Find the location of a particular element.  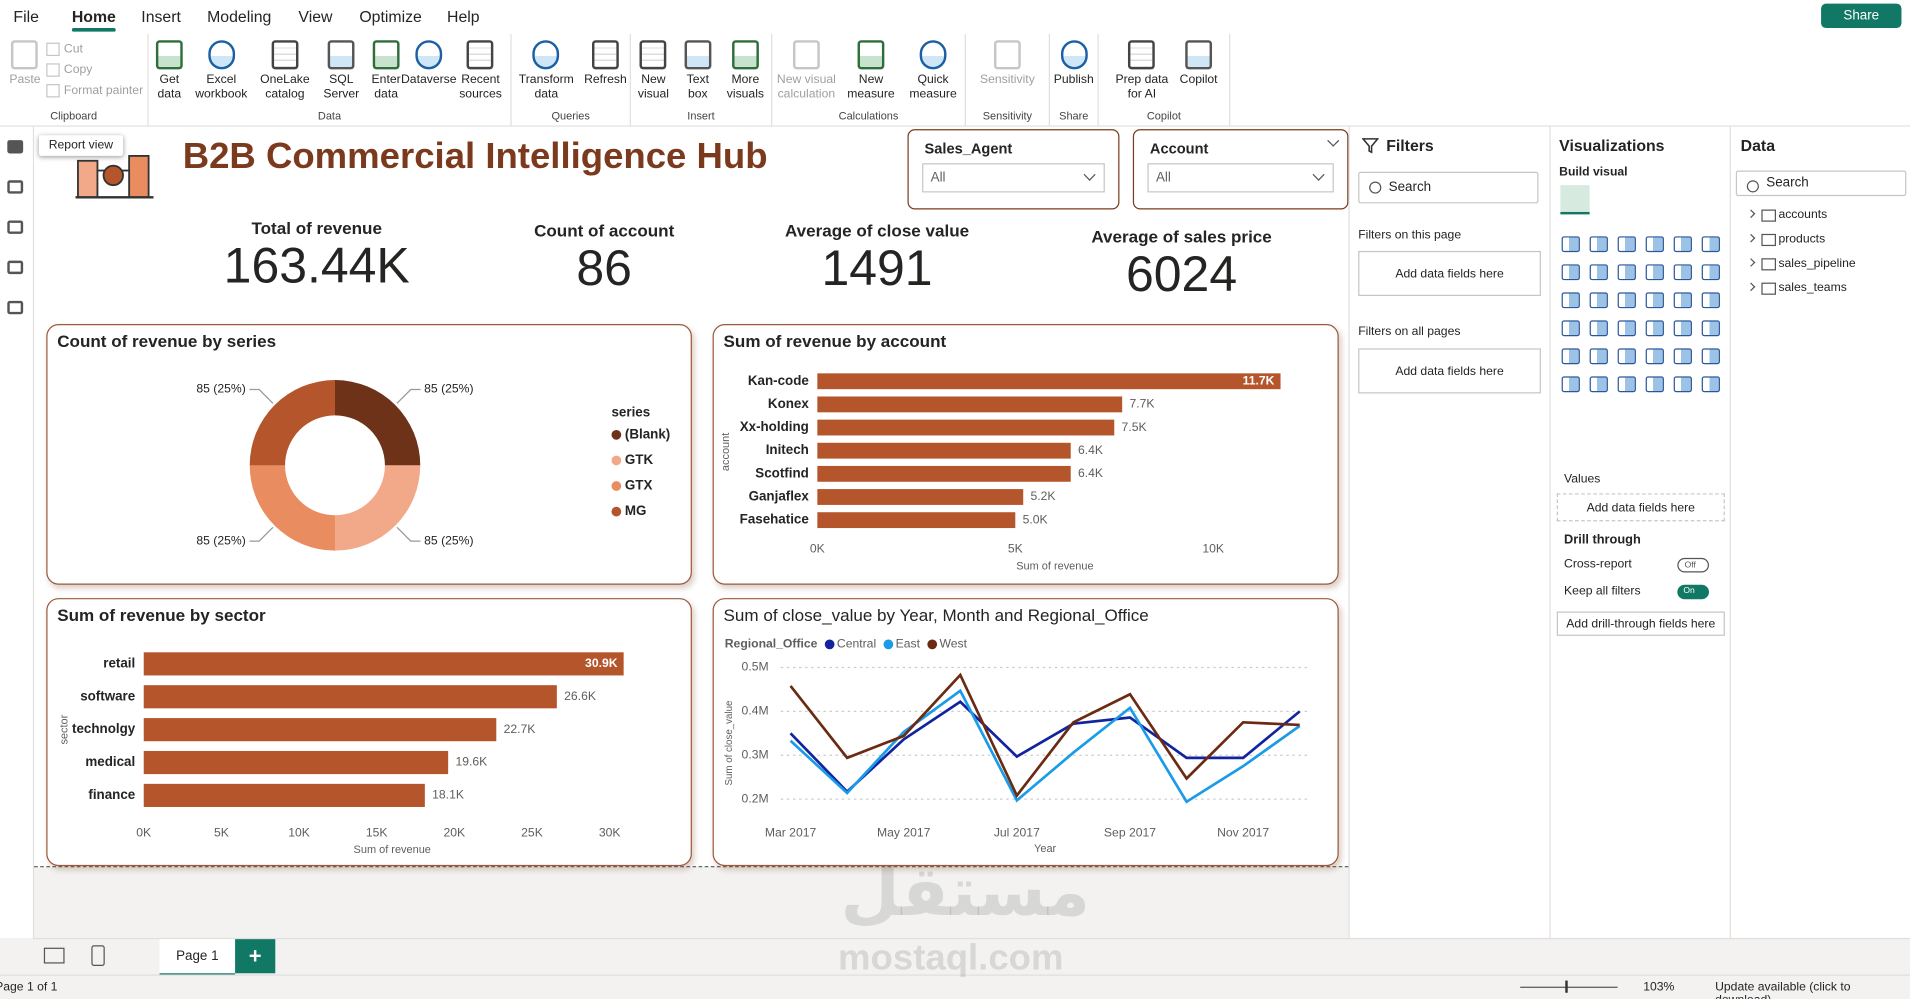

ribbon-button: Quick measure is located at coordinates (932, 71).